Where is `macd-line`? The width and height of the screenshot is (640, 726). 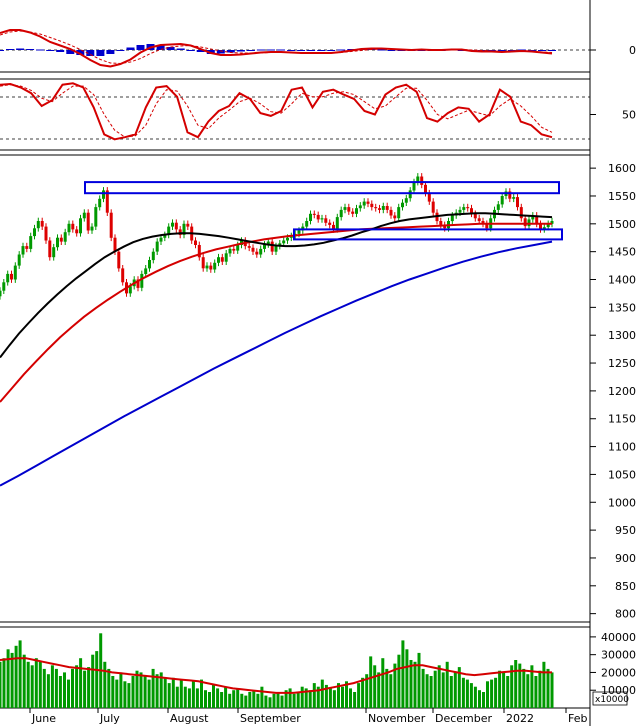 macd-line is located at coordinates (276, 48).